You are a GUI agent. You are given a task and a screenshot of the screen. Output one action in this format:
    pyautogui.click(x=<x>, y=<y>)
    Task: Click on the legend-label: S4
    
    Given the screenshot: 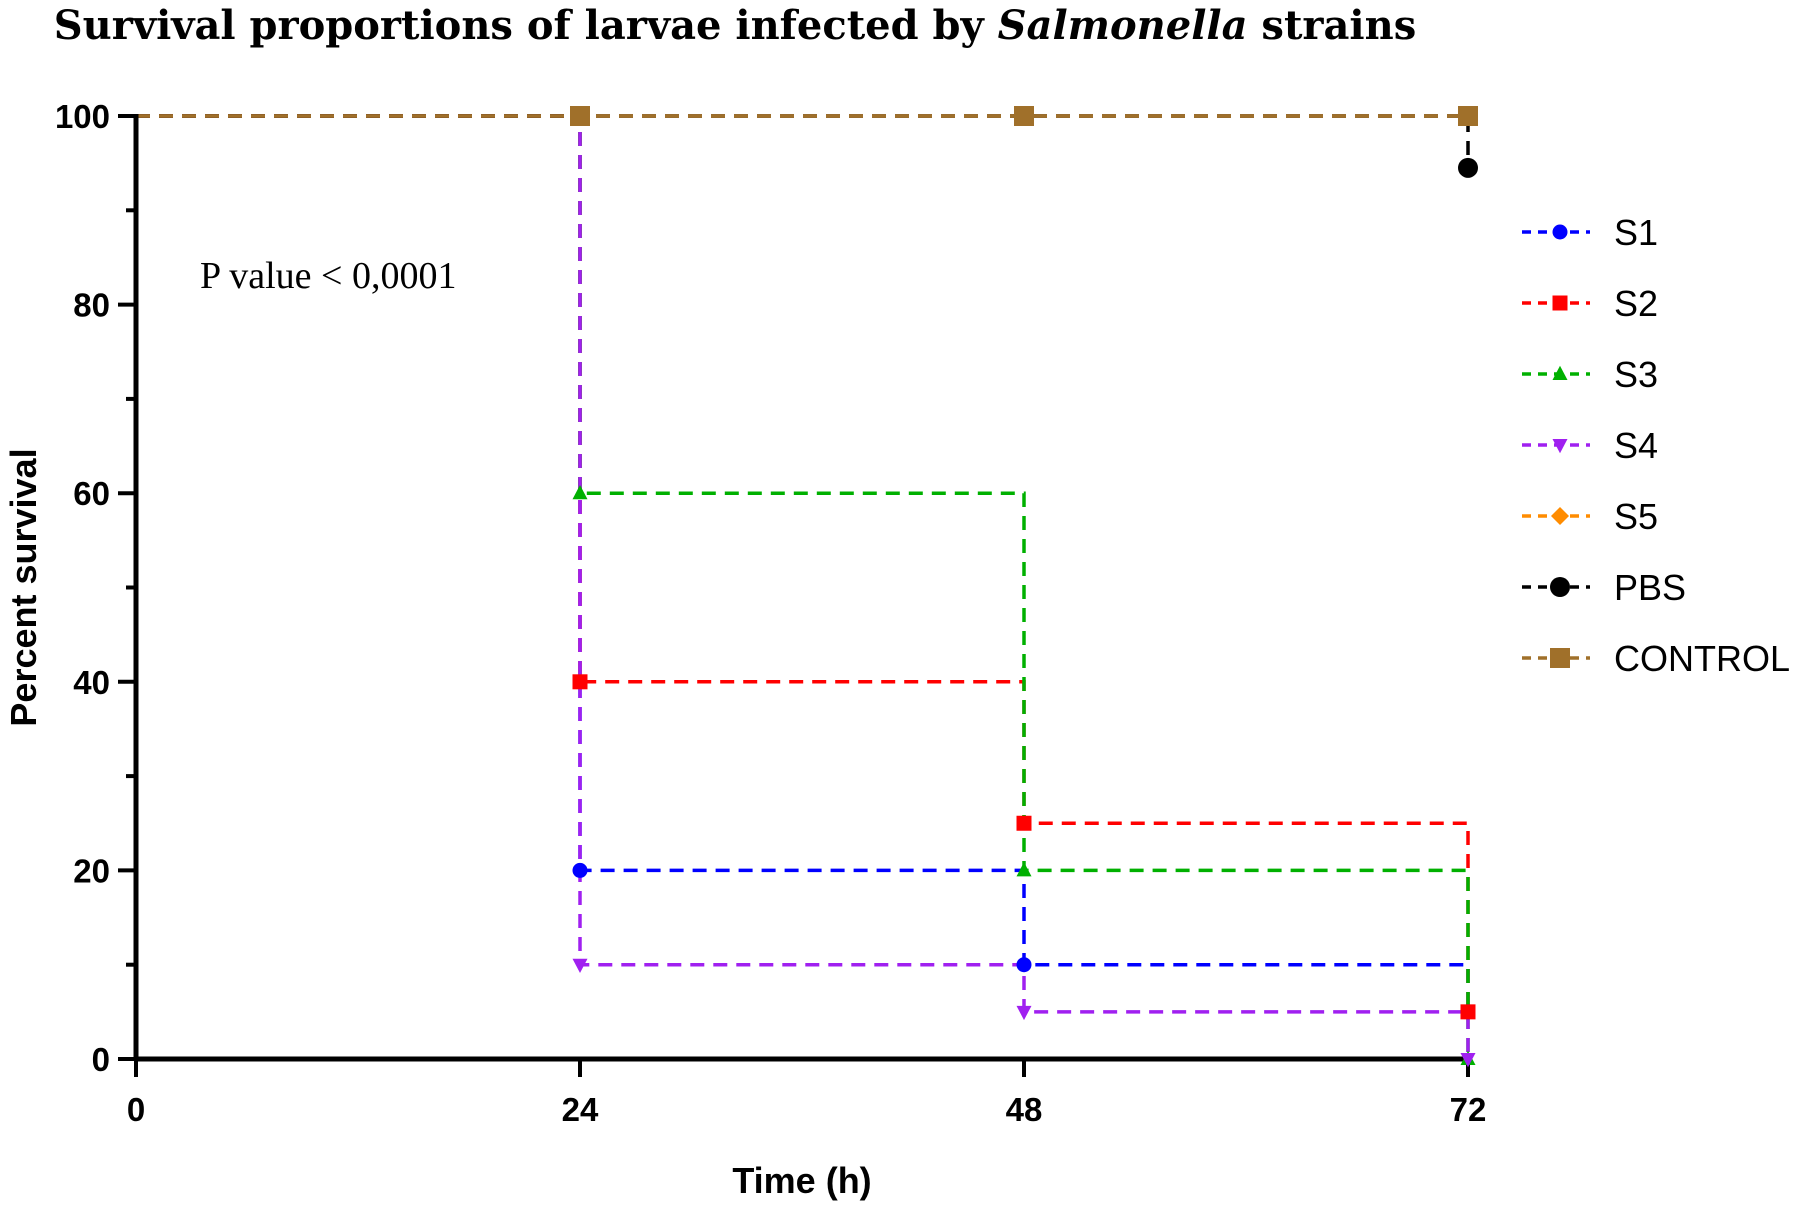 What is the action you would take?
    pyautogui.click(x=1636, y=445)
    